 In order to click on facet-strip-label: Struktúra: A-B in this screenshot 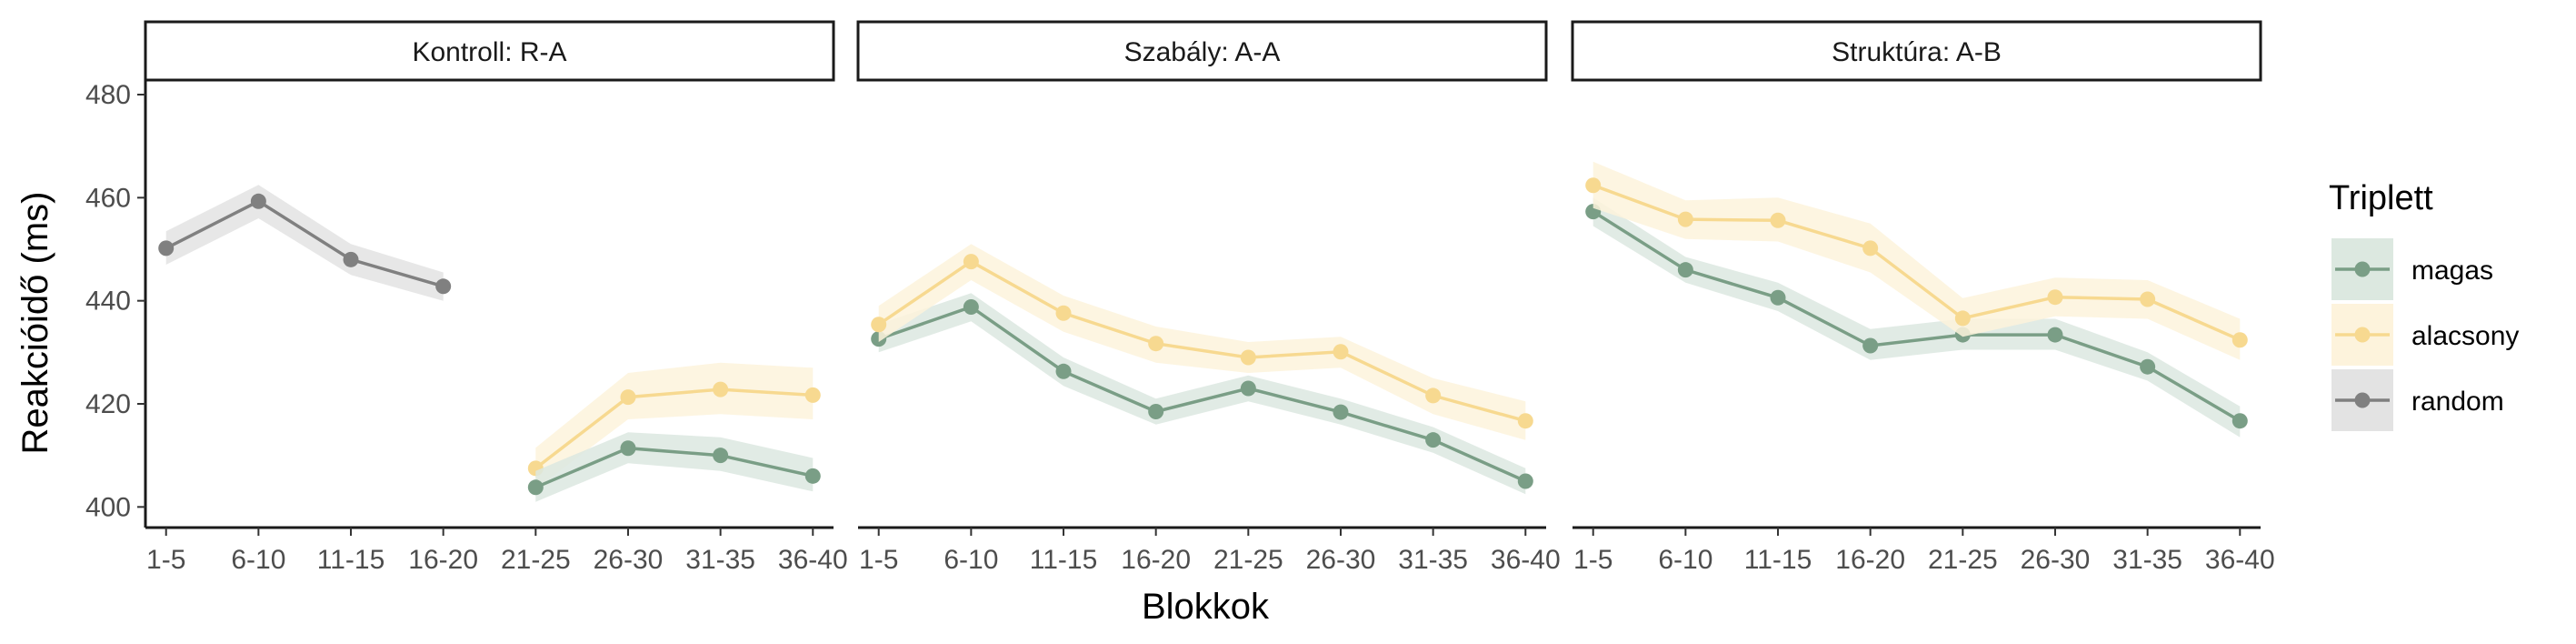, I will do `click(1917, 52)`.